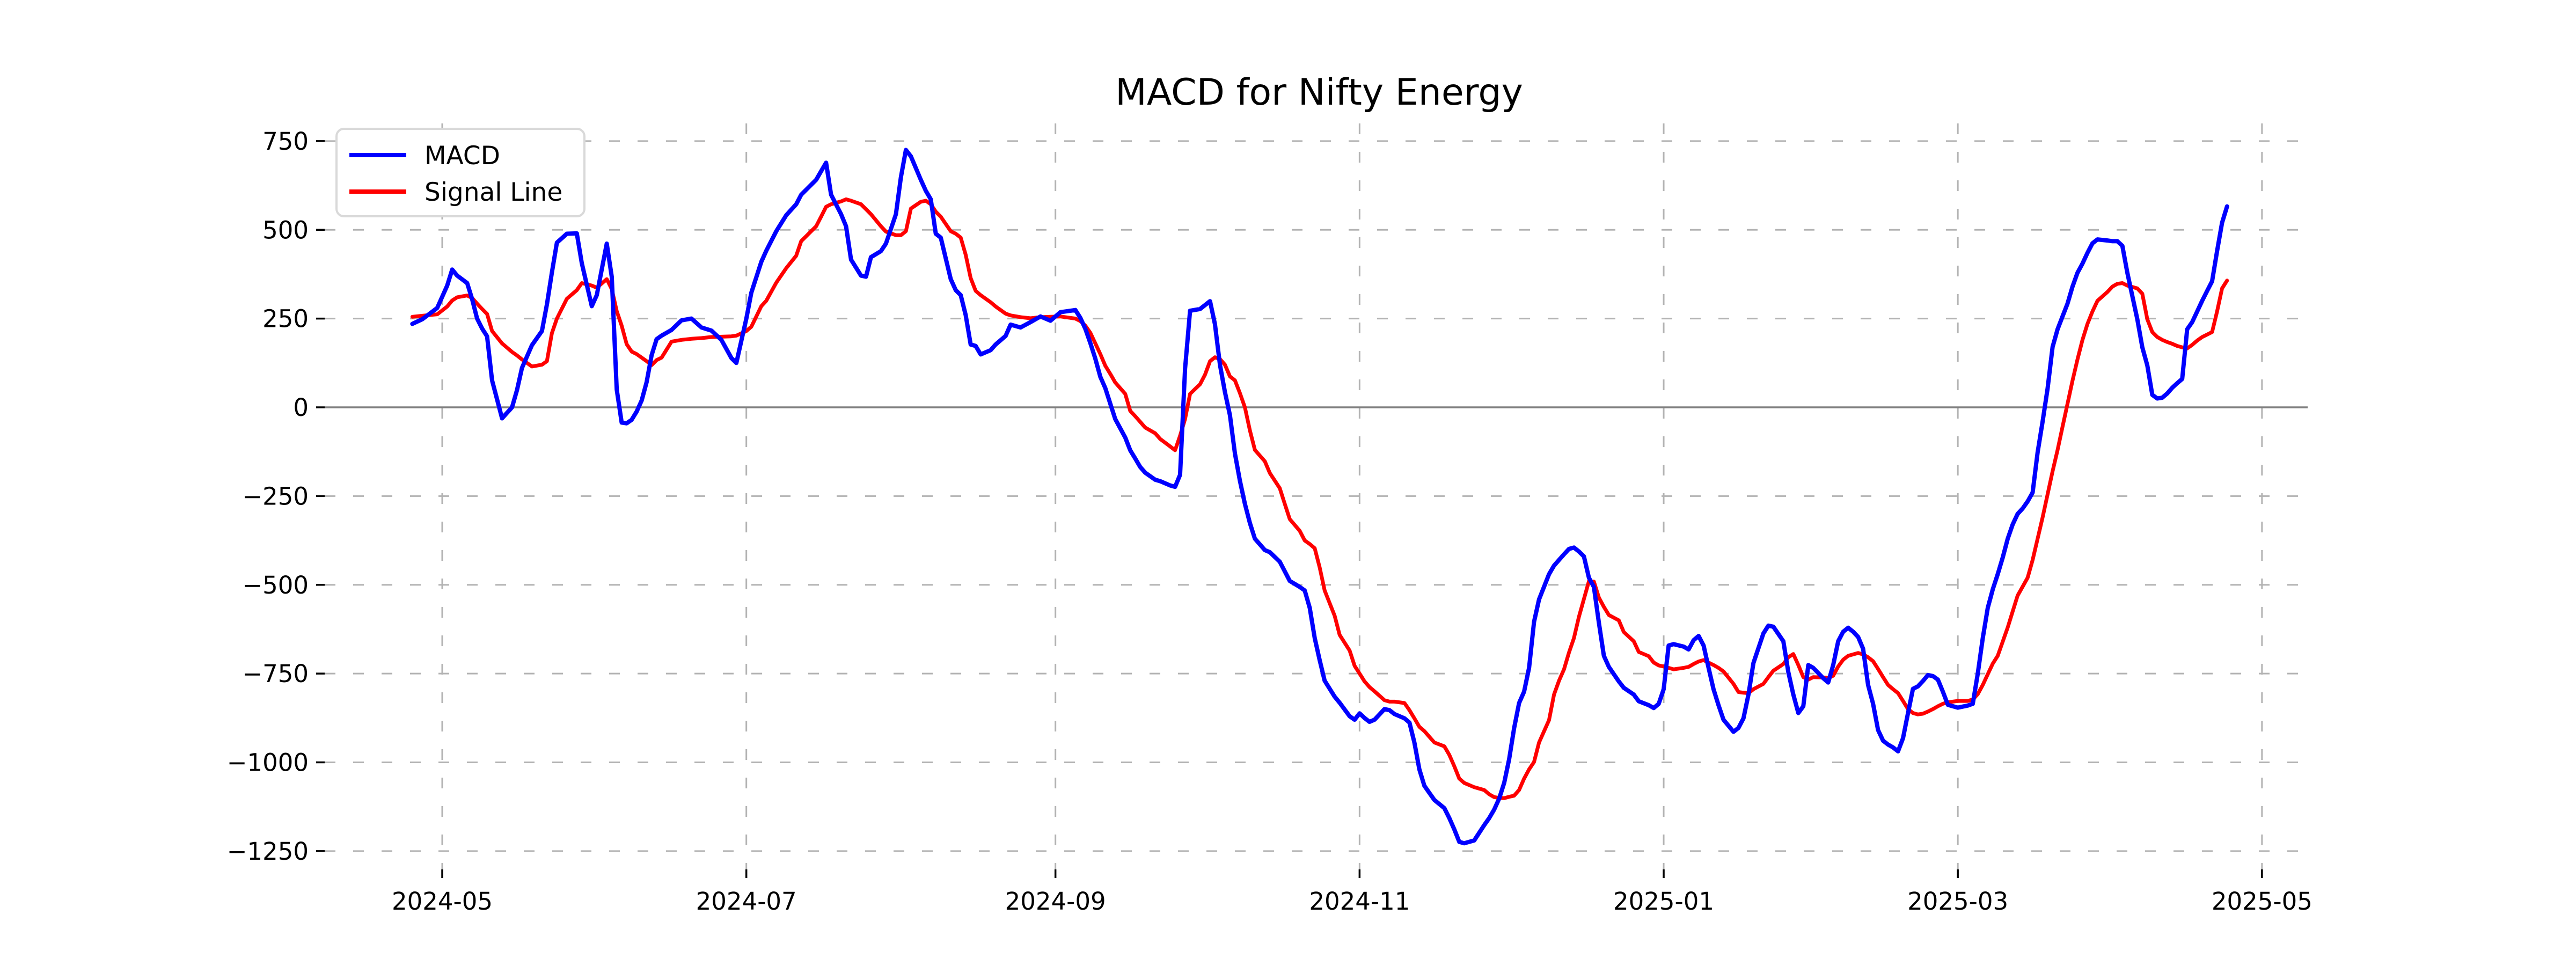 The image size is (2576, 966). Describe the element at coordinates (268, 763) in the screenshot. I see `y-tick-label: −1000` at that location.